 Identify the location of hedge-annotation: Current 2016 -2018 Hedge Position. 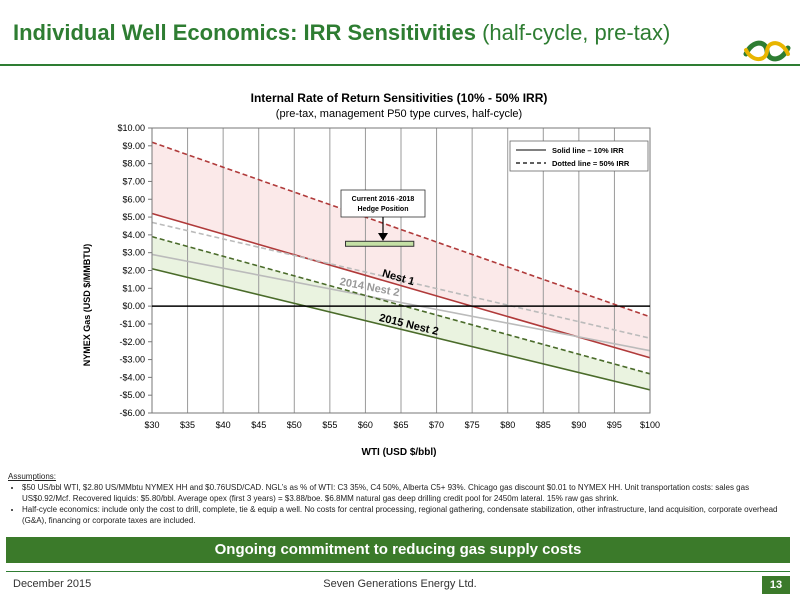
(383, 218).